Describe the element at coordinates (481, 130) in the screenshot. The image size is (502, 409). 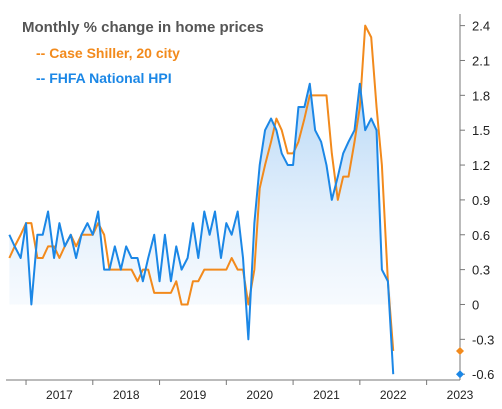
I see `y-tick-label: 1.5` at that location.